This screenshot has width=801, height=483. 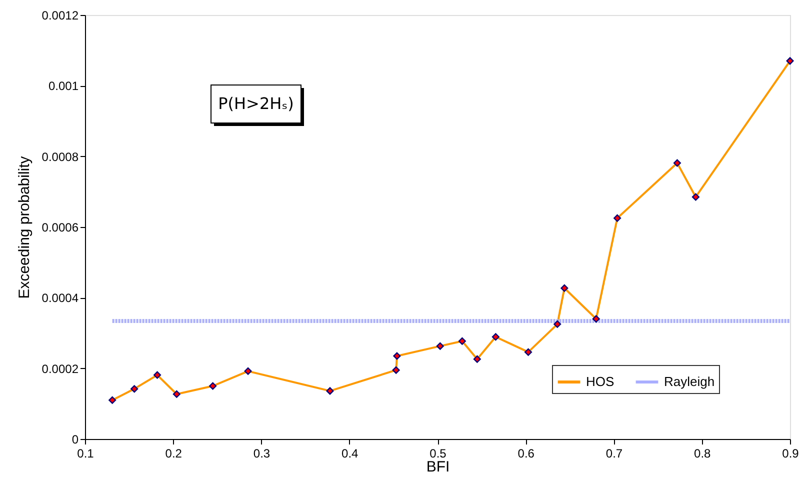 What do you see at coordinates (60, 15) in the screenshot?
I see `y-tick-label: 0.0012` at bounding box center [60, 15].